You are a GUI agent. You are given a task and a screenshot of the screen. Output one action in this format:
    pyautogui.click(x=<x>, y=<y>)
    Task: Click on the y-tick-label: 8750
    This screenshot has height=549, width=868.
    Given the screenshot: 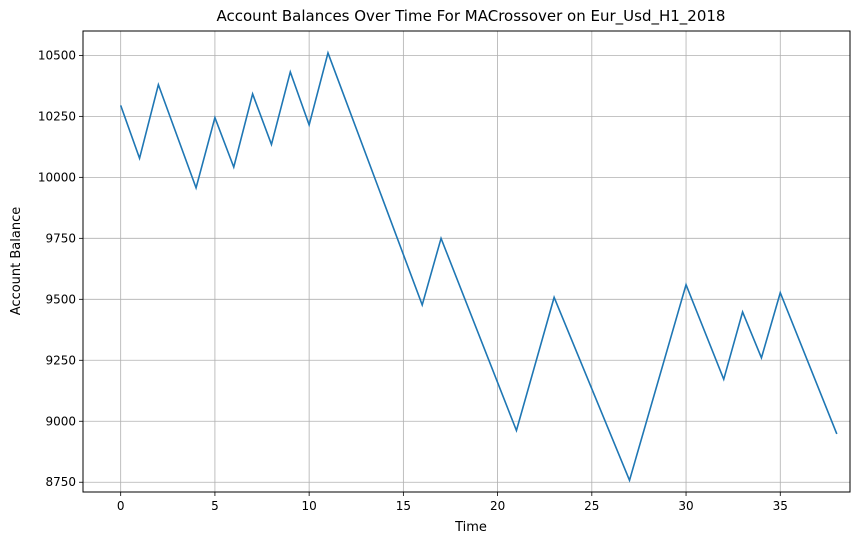 What is the action you would take?
    pyautogui.click(x=60, y=482)
    